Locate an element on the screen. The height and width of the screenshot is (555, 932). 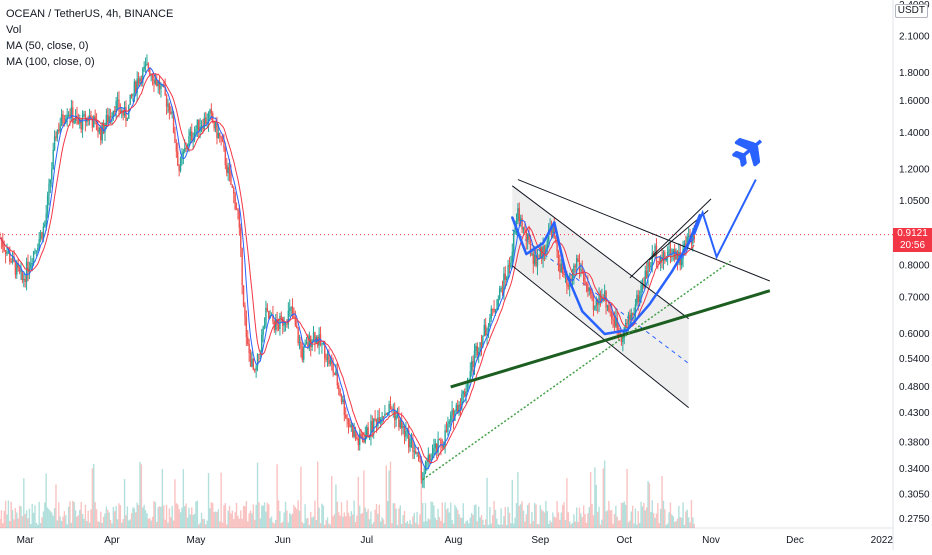
currency-unit: USDT is located at coordinates (911, 11).